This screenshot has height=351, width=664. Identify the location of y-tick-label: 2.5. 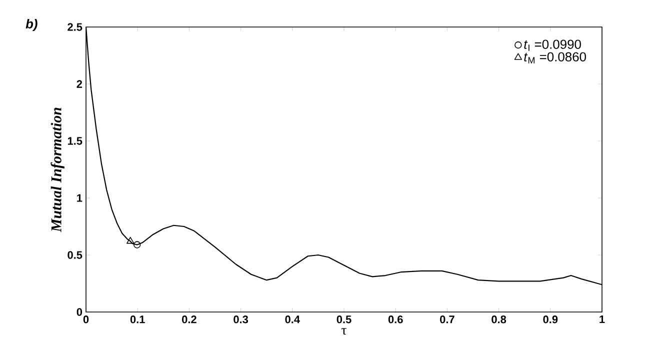
(75, 27).